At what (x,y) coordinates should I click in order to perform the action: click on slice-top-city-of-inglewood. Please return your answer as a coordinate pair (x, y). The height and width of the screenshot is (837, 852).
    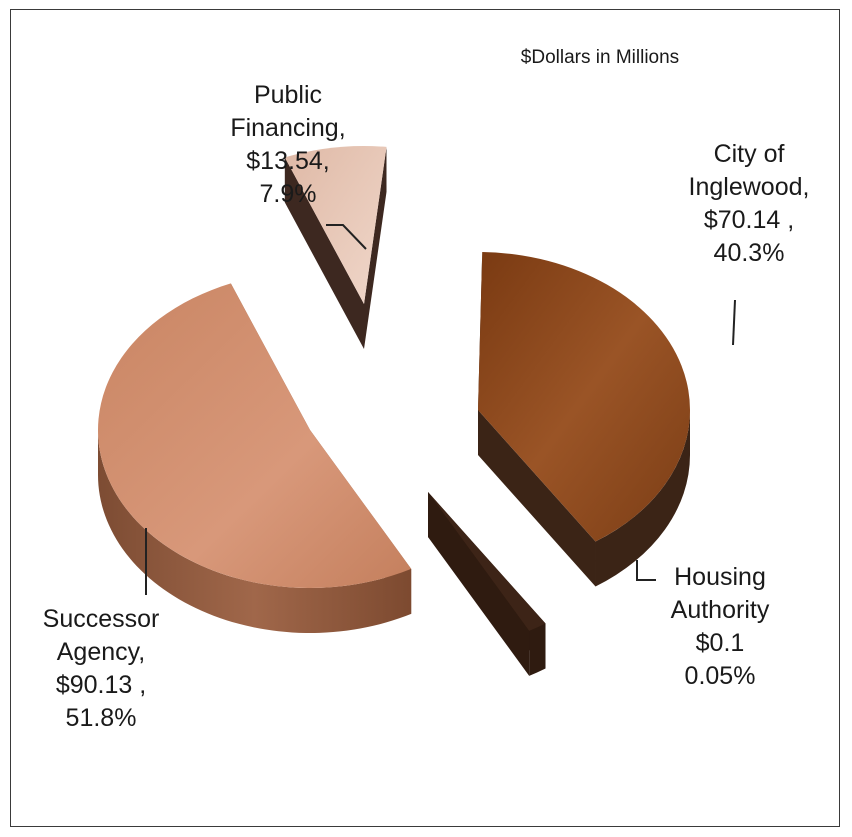
    Looking at the image, I should click on (584, 397).